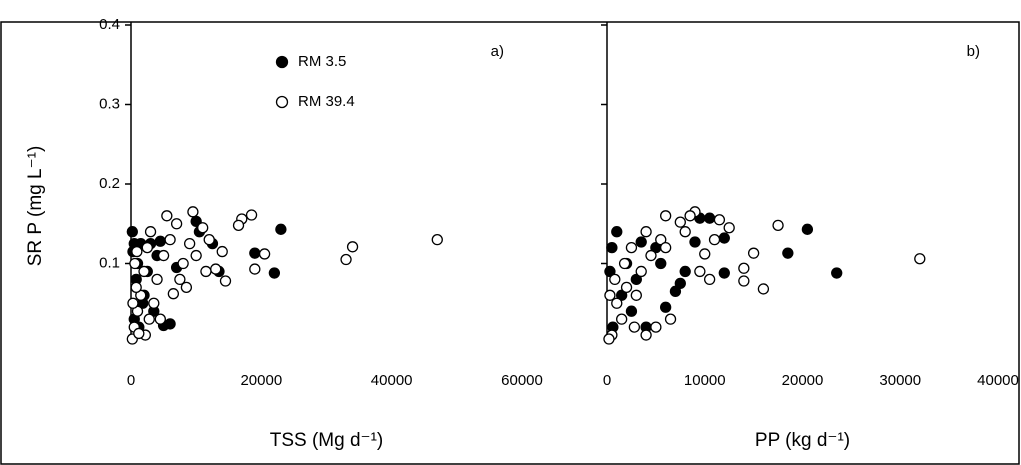 Image resolution: width=1021 pixels, height=465 pixels. I want to click on x-tick-label: 40000, so click(998, 380).